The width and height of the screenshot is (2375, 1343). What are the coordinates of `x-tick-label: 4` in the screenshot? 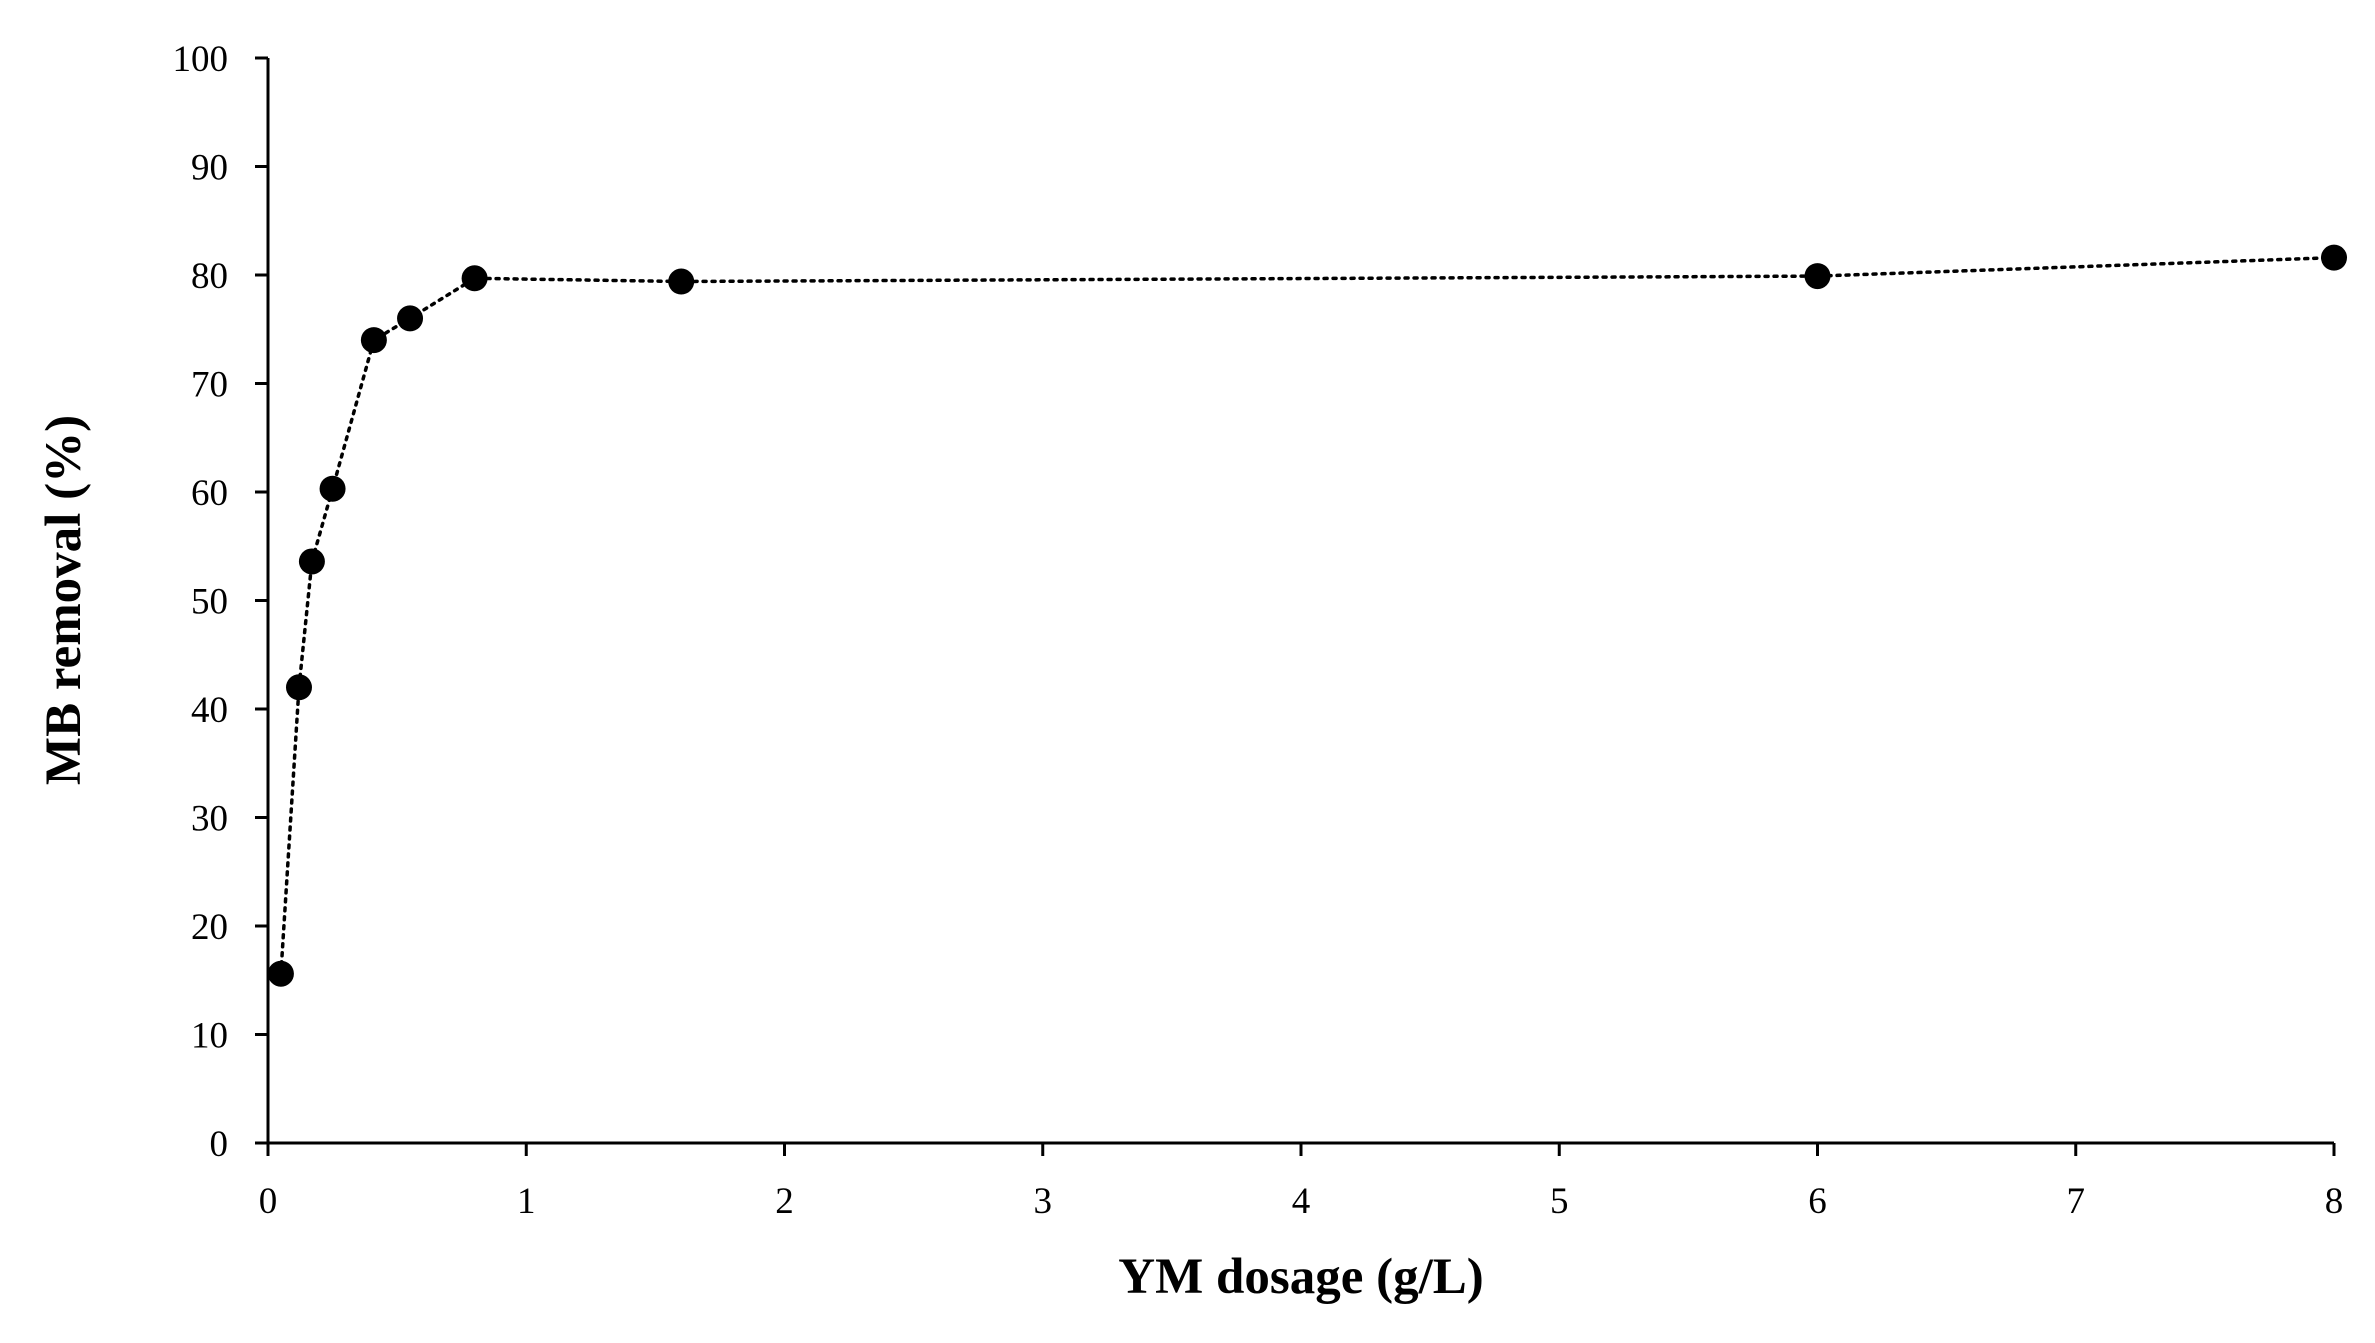 It's located at (1301, 1201).